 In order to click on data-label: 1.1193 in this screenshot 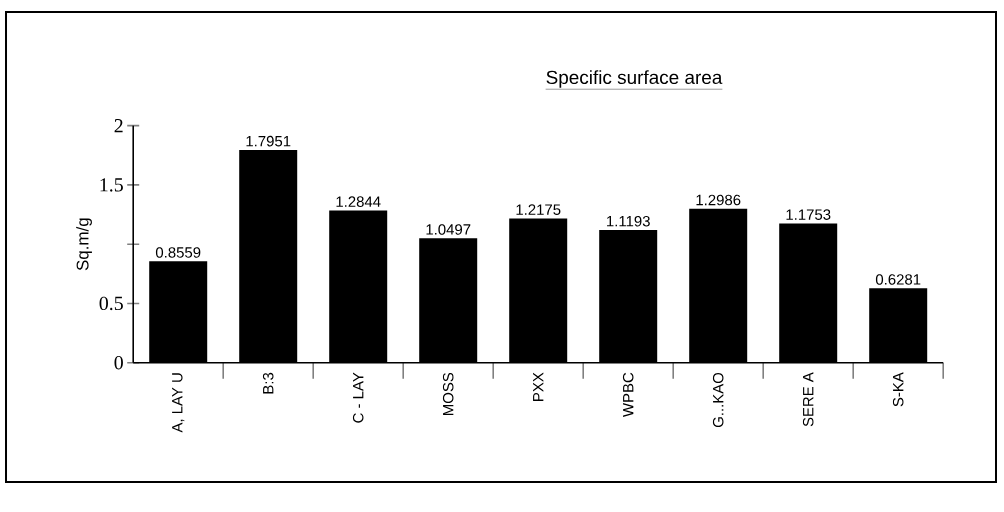, I will do `click(628, 221)`.